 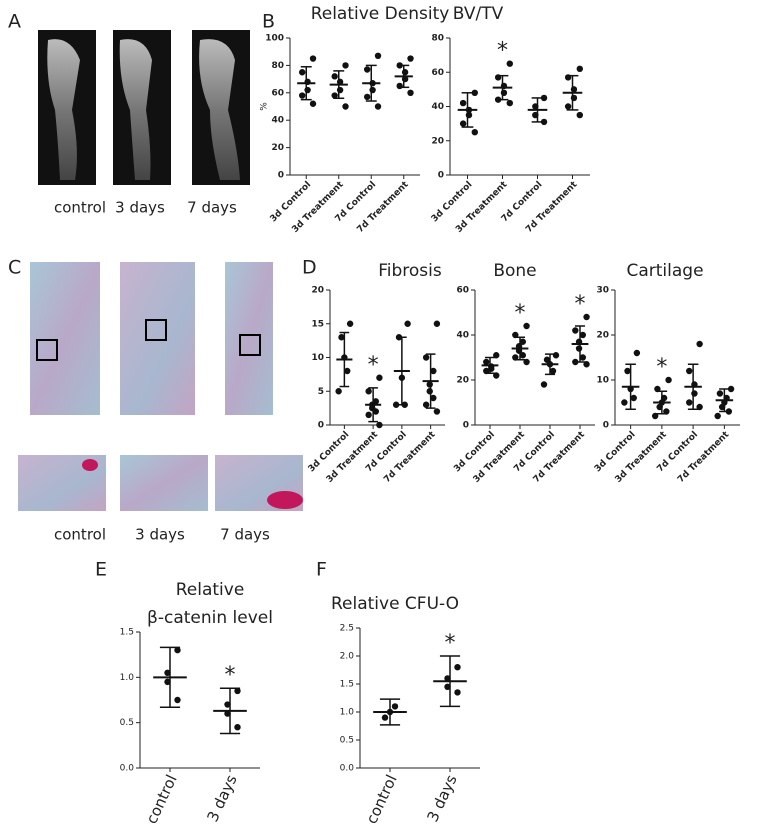 What do you see at coordinates (309, 268) in the screenshot?
I see `panel-label: D` at bounding box center [309, 268].